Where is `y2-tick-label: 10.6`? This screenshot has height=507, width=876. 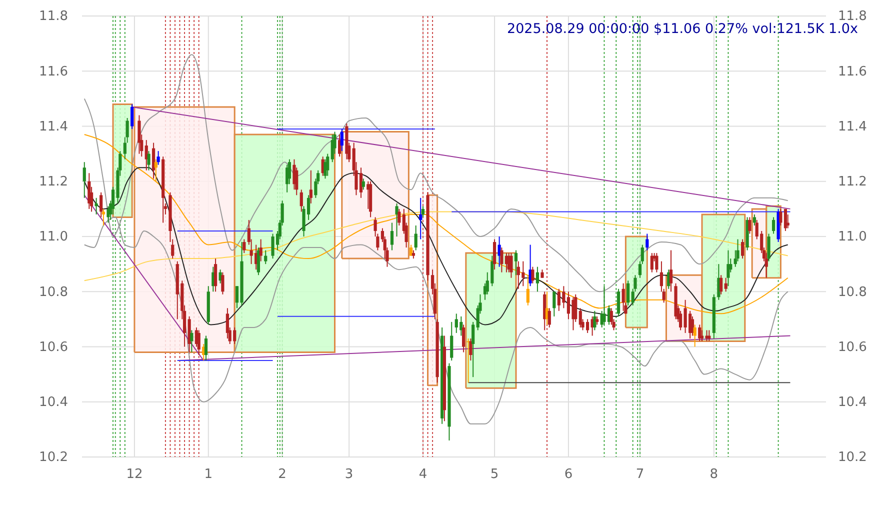
y2-tick-label: 10.6 is located at coordinates (852, 347).